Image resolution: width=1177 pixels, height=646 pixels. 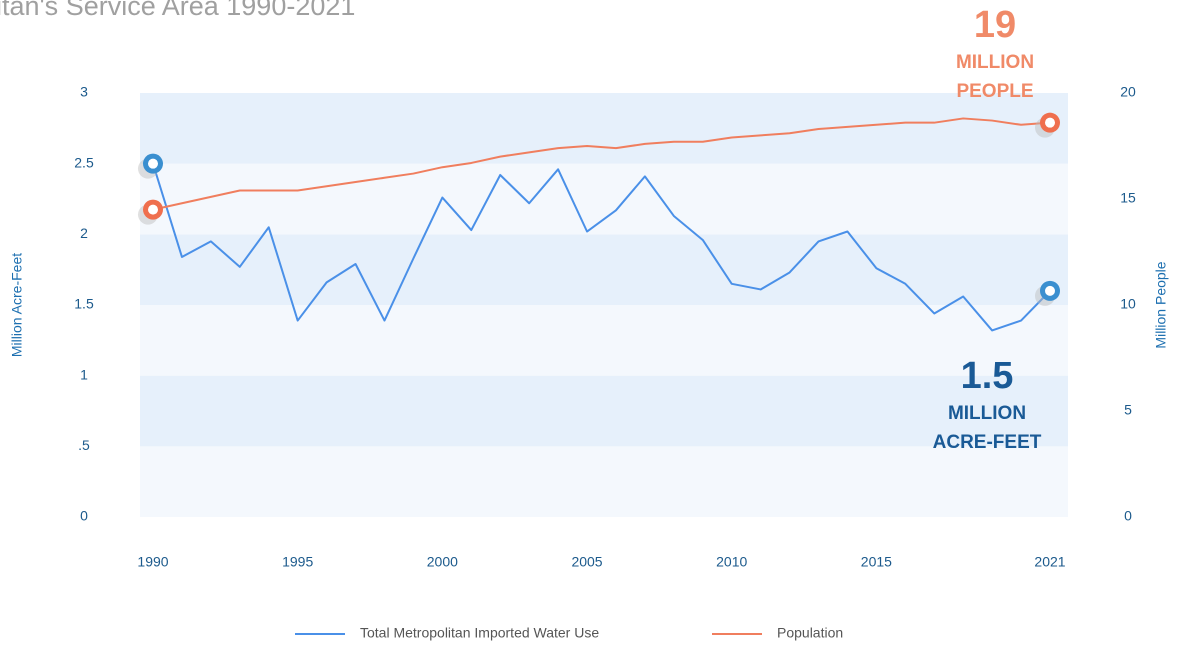 I want to click on y-tick-label: 2.5, so click(x=84, y=162).